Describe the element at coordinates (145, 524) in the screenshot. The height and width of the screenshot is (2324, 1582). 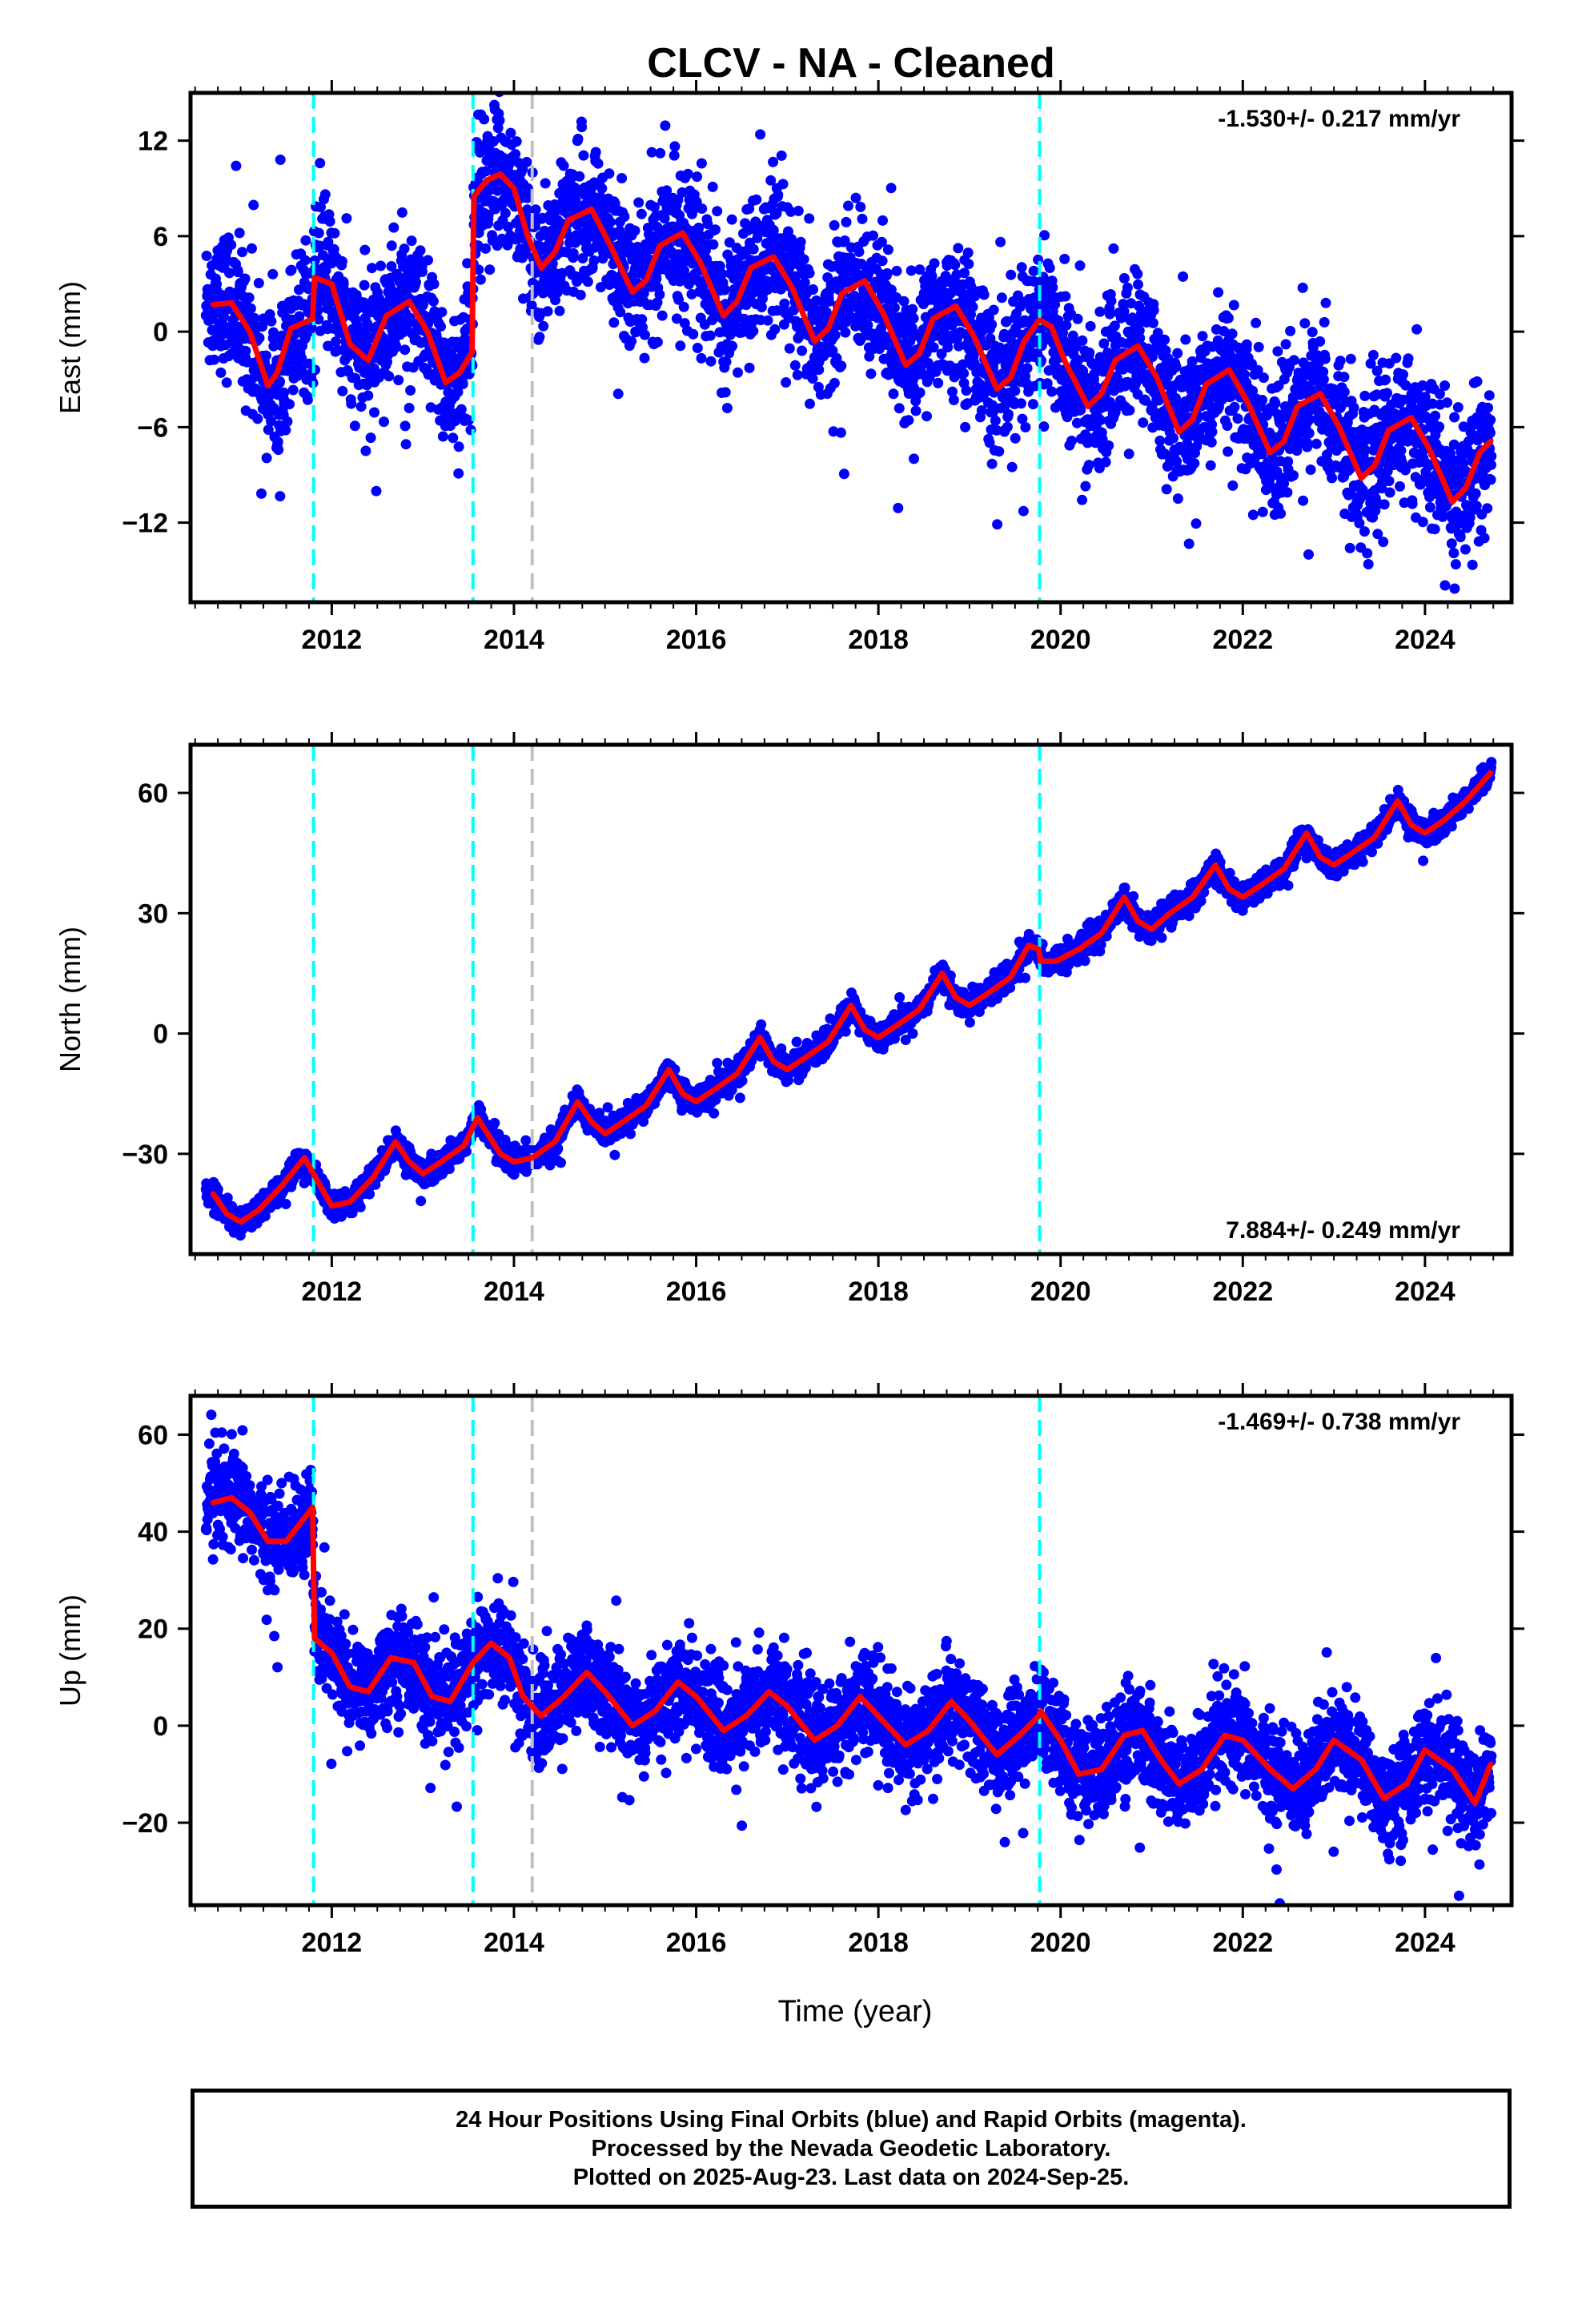
I see `y-tick-label: −12` at that location.